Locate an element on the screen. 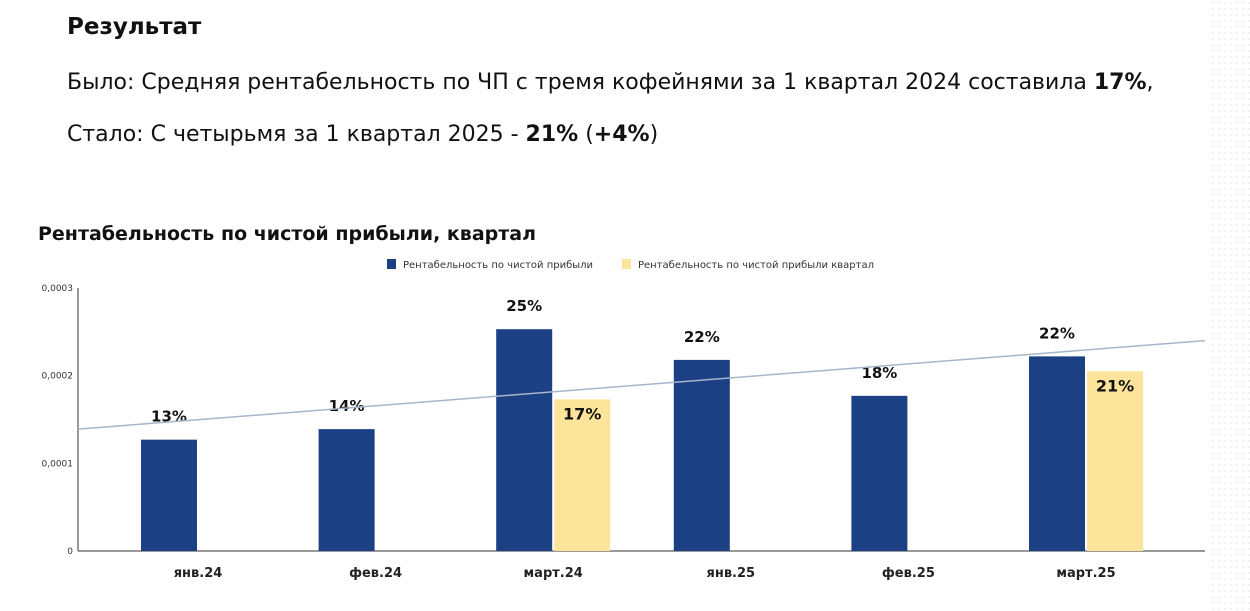 This screenshot has width=1250, height=611. data-label: 17% is located at coordinates (582, 413).